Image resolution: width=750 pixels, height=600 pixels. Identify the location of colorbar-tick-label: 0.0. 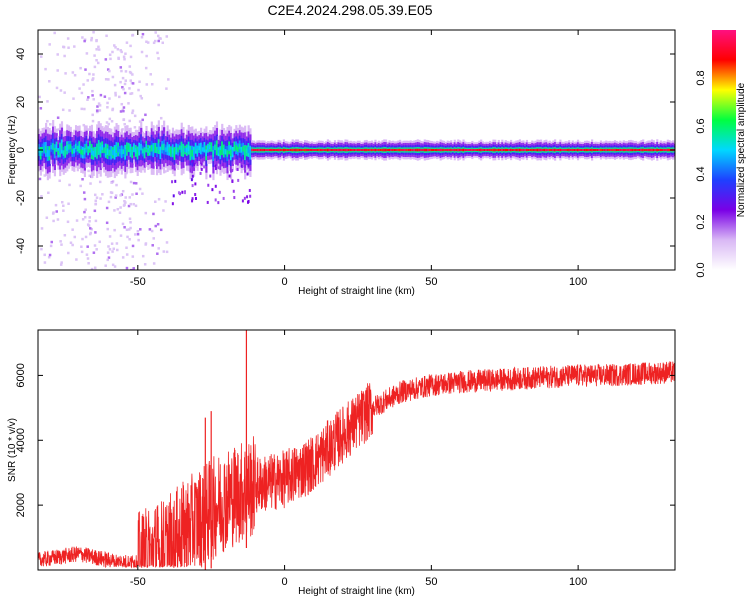
(701, 269).